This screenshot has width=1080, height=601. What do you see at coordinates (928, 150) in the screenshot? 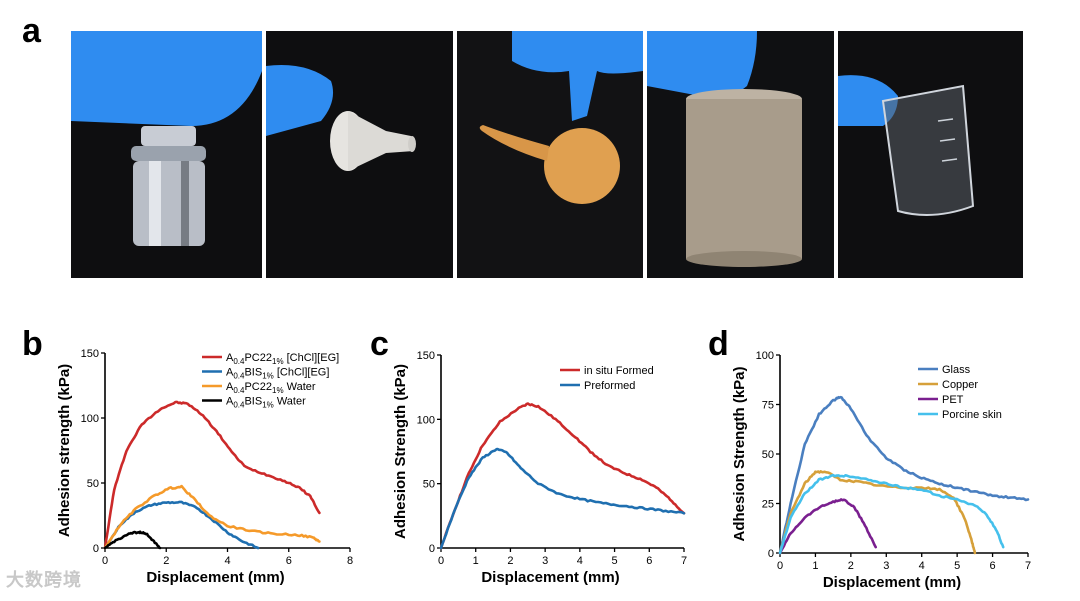
I see `glass-beaker-icon` at bounding box center [928, 150].